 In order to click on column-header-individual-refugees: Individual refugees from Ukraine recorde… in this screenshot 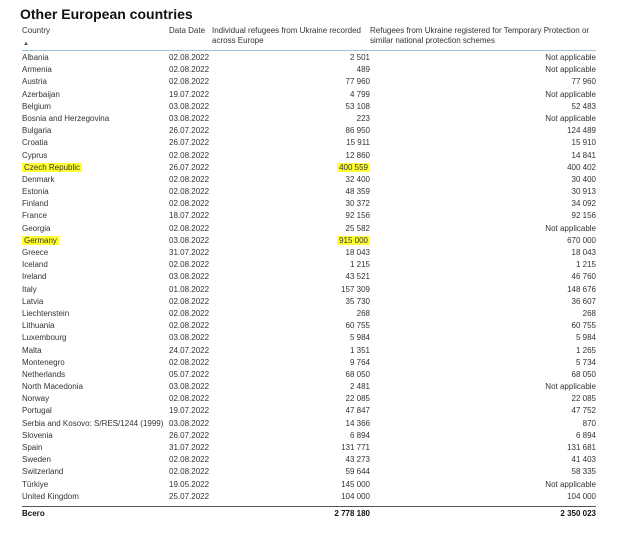, I will do `click(286, 35)`.